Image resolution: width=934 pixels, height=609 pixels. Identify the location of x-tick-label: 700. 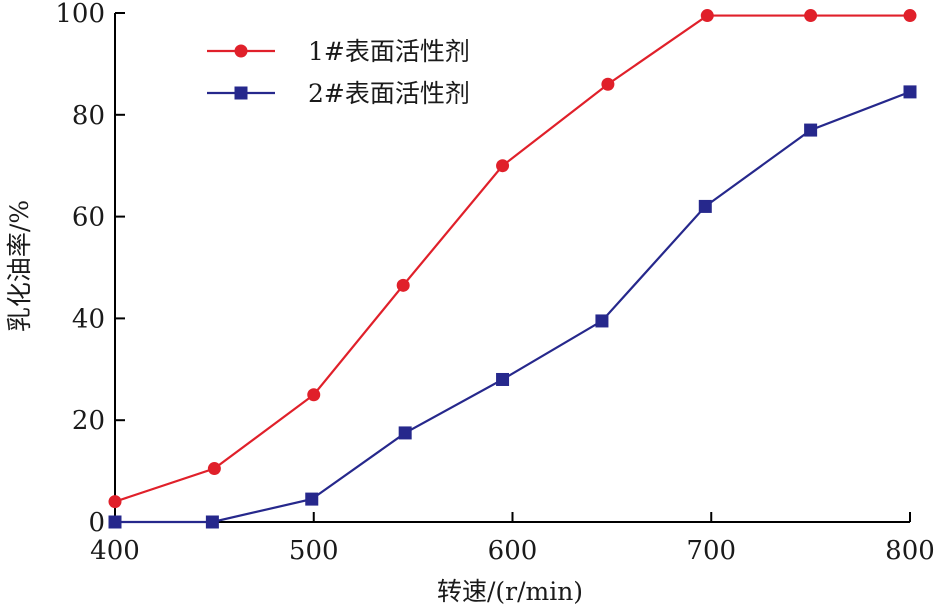
(711, 551).